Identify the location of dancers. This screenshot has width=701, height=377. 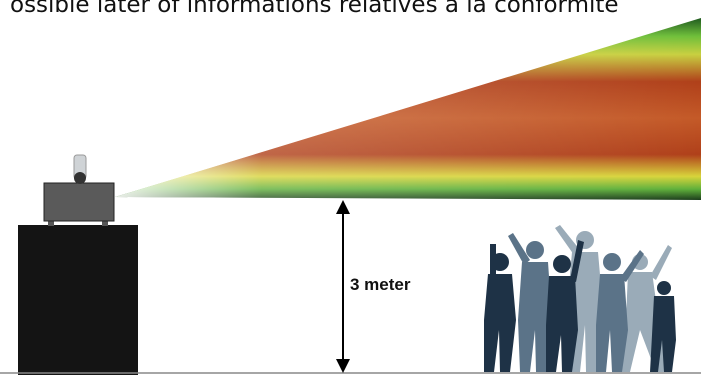
(580, 298).